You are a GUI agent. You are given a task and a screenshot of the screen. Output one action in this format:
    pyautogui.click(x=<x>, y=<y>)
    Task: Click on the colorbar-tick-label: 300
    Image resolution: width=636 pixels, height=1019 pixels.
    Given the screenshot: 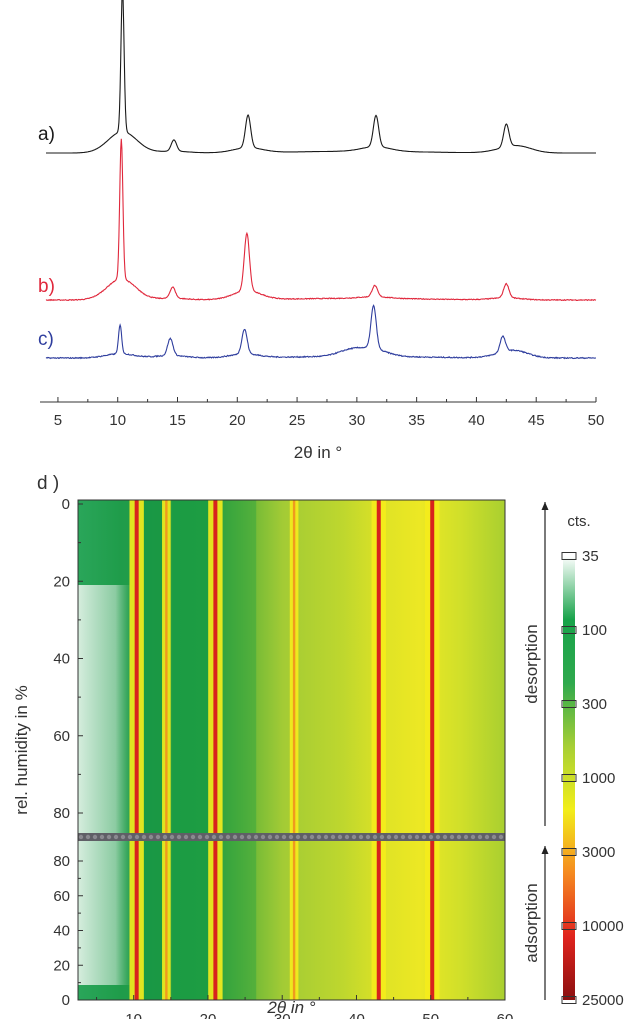 What is the action you would take?
    pyautogui.click(x=594, y=704)
    